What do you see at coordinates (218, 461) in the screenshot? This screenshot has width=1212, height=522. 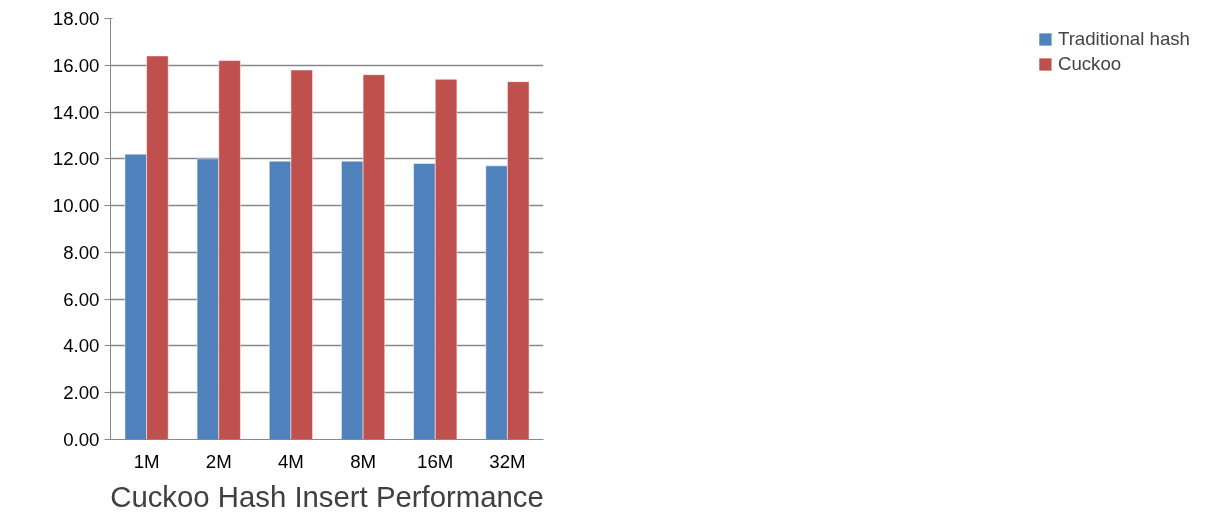 I see `x-tick-label: 2M` at bounding box center [218, 461].